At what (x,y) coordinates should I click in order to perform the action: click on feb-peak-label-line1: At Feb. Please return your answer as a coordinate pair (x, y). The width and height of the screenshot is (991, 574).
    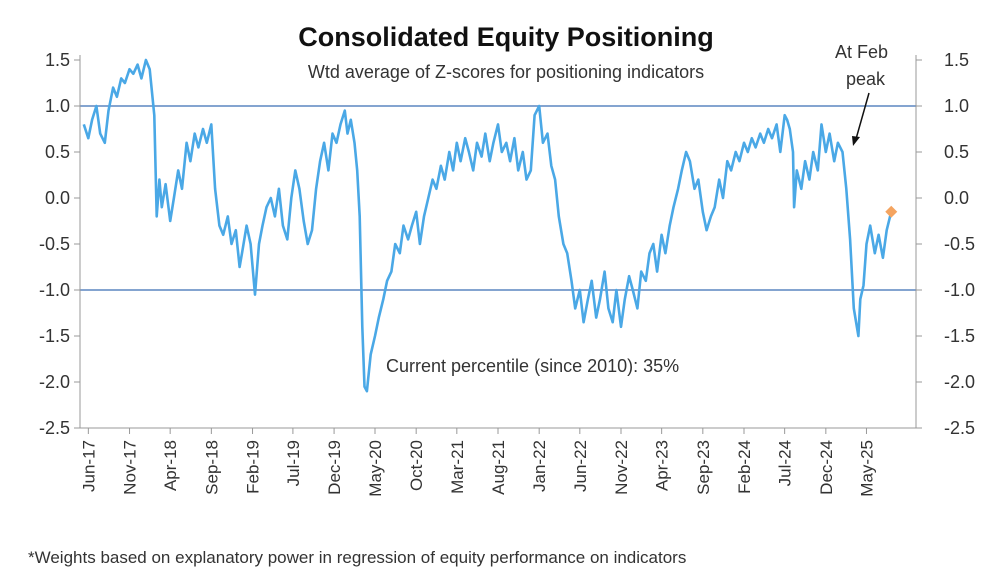
    Looking at the image, I should click on (861, 52).